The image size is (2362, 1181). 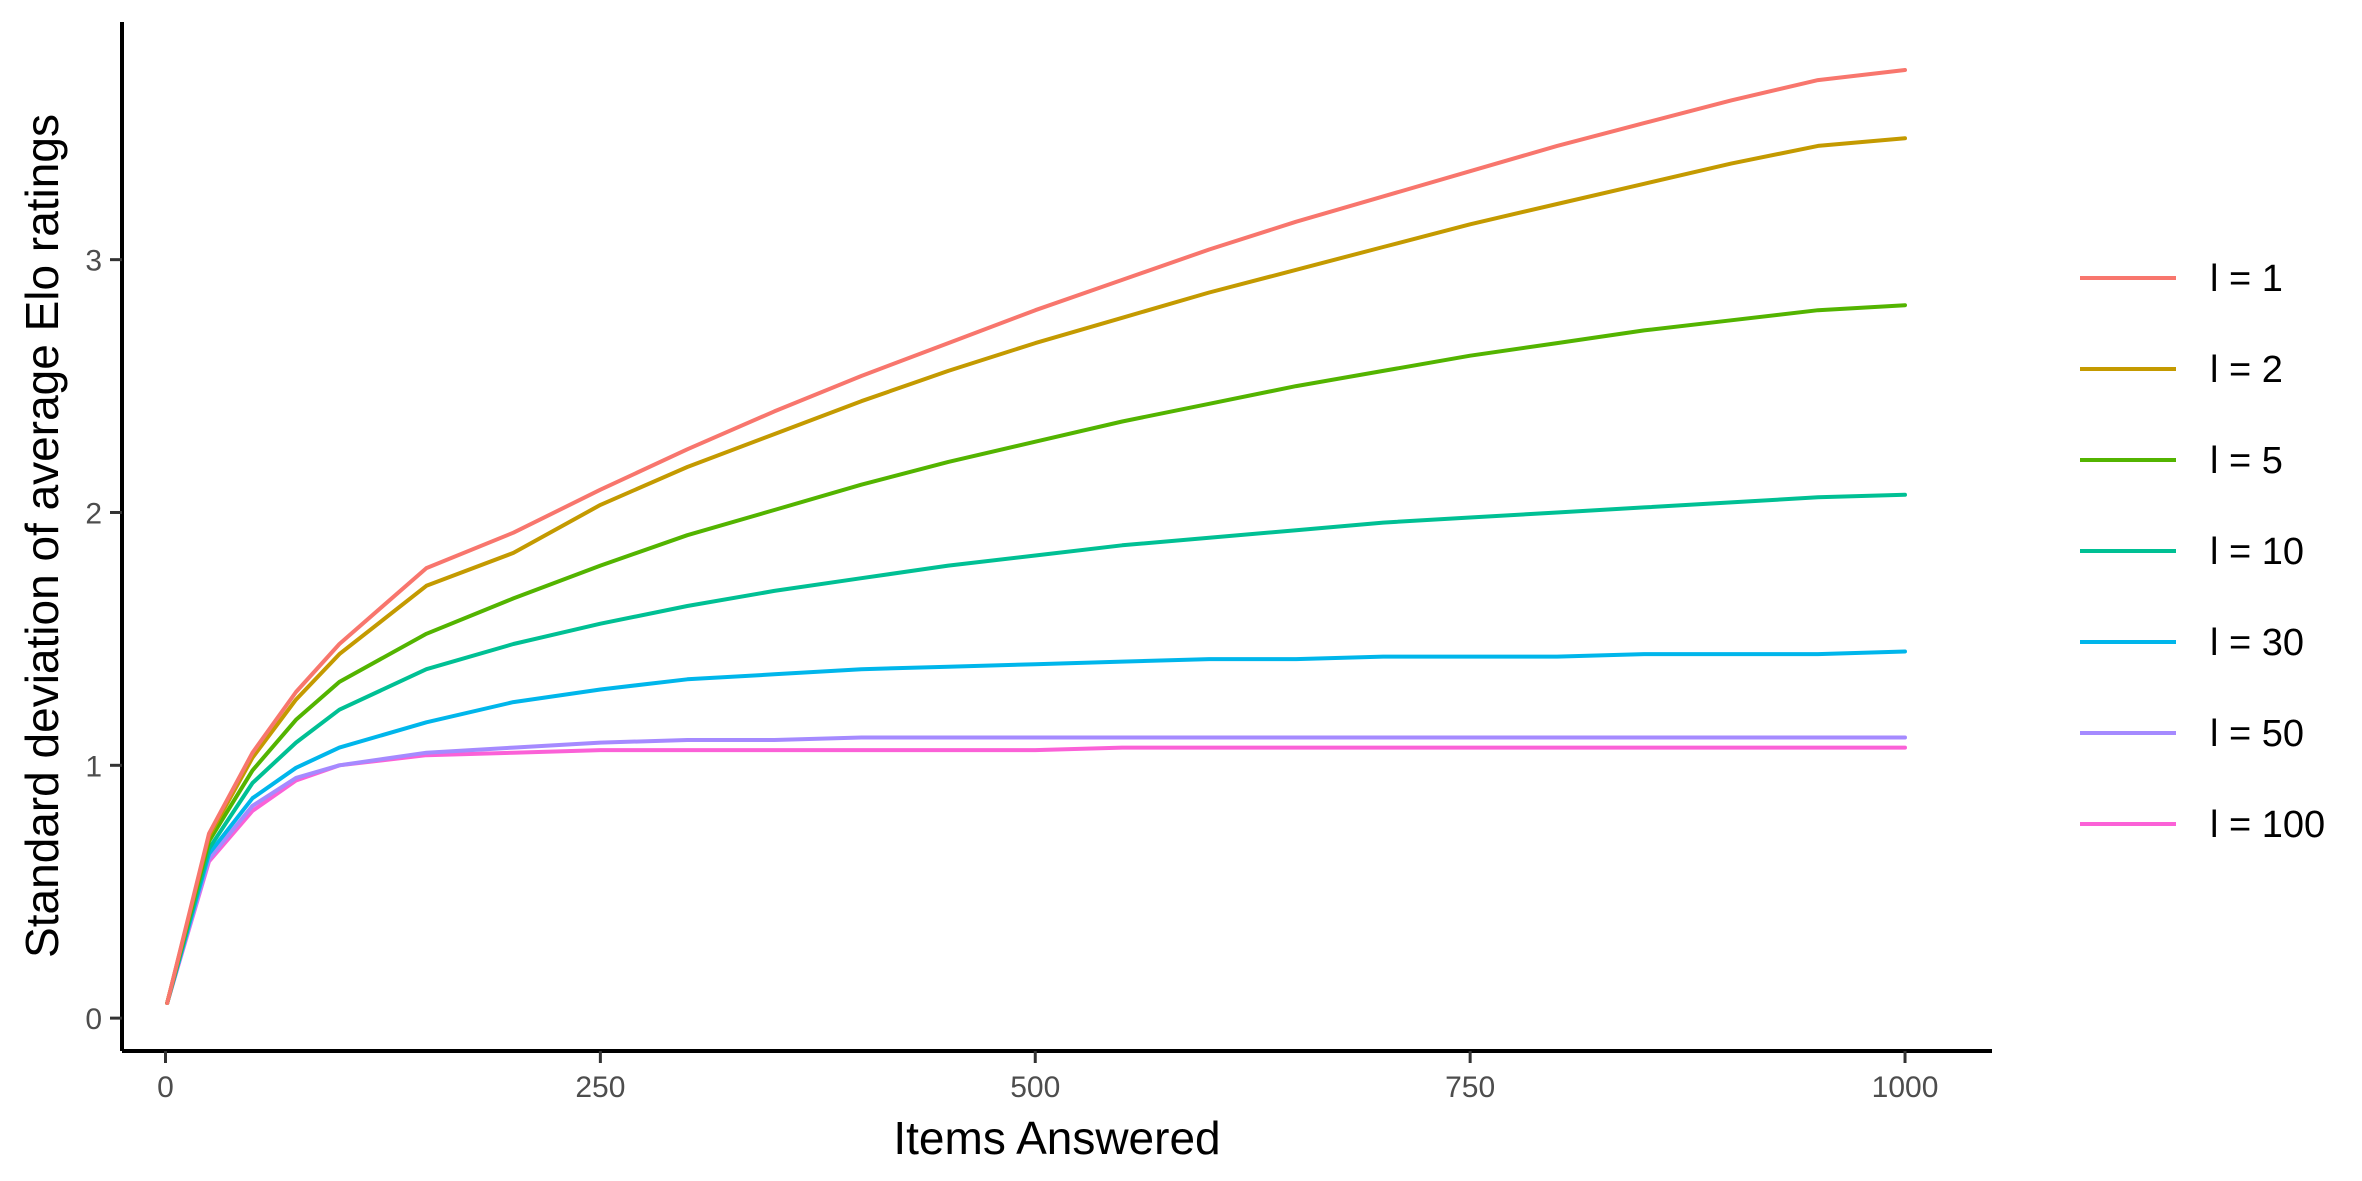 I want to click on y-ticks: 0 1 2 3, so click(x=103, y=640).